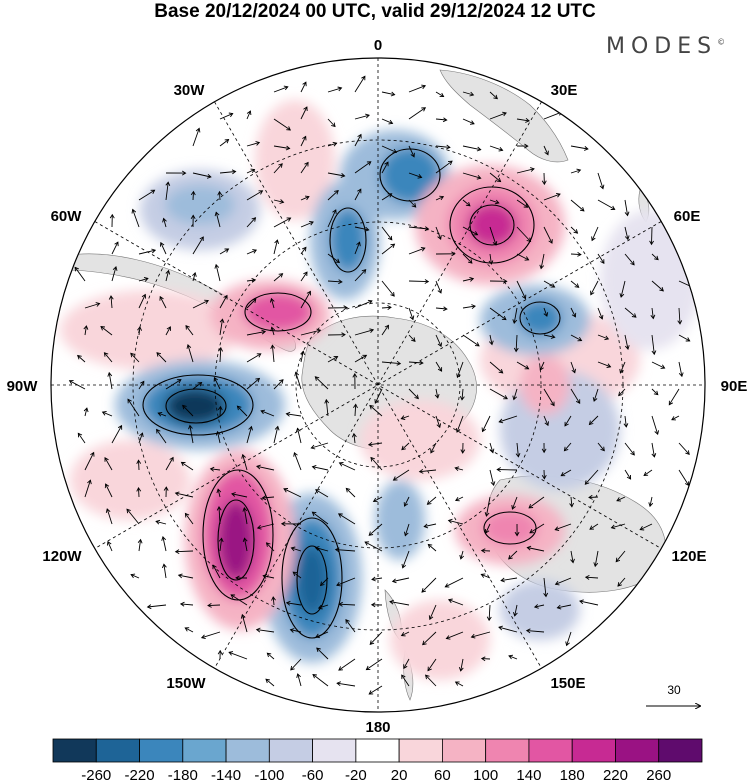  I want to click on label-30w: 30W, so click(190, 90).